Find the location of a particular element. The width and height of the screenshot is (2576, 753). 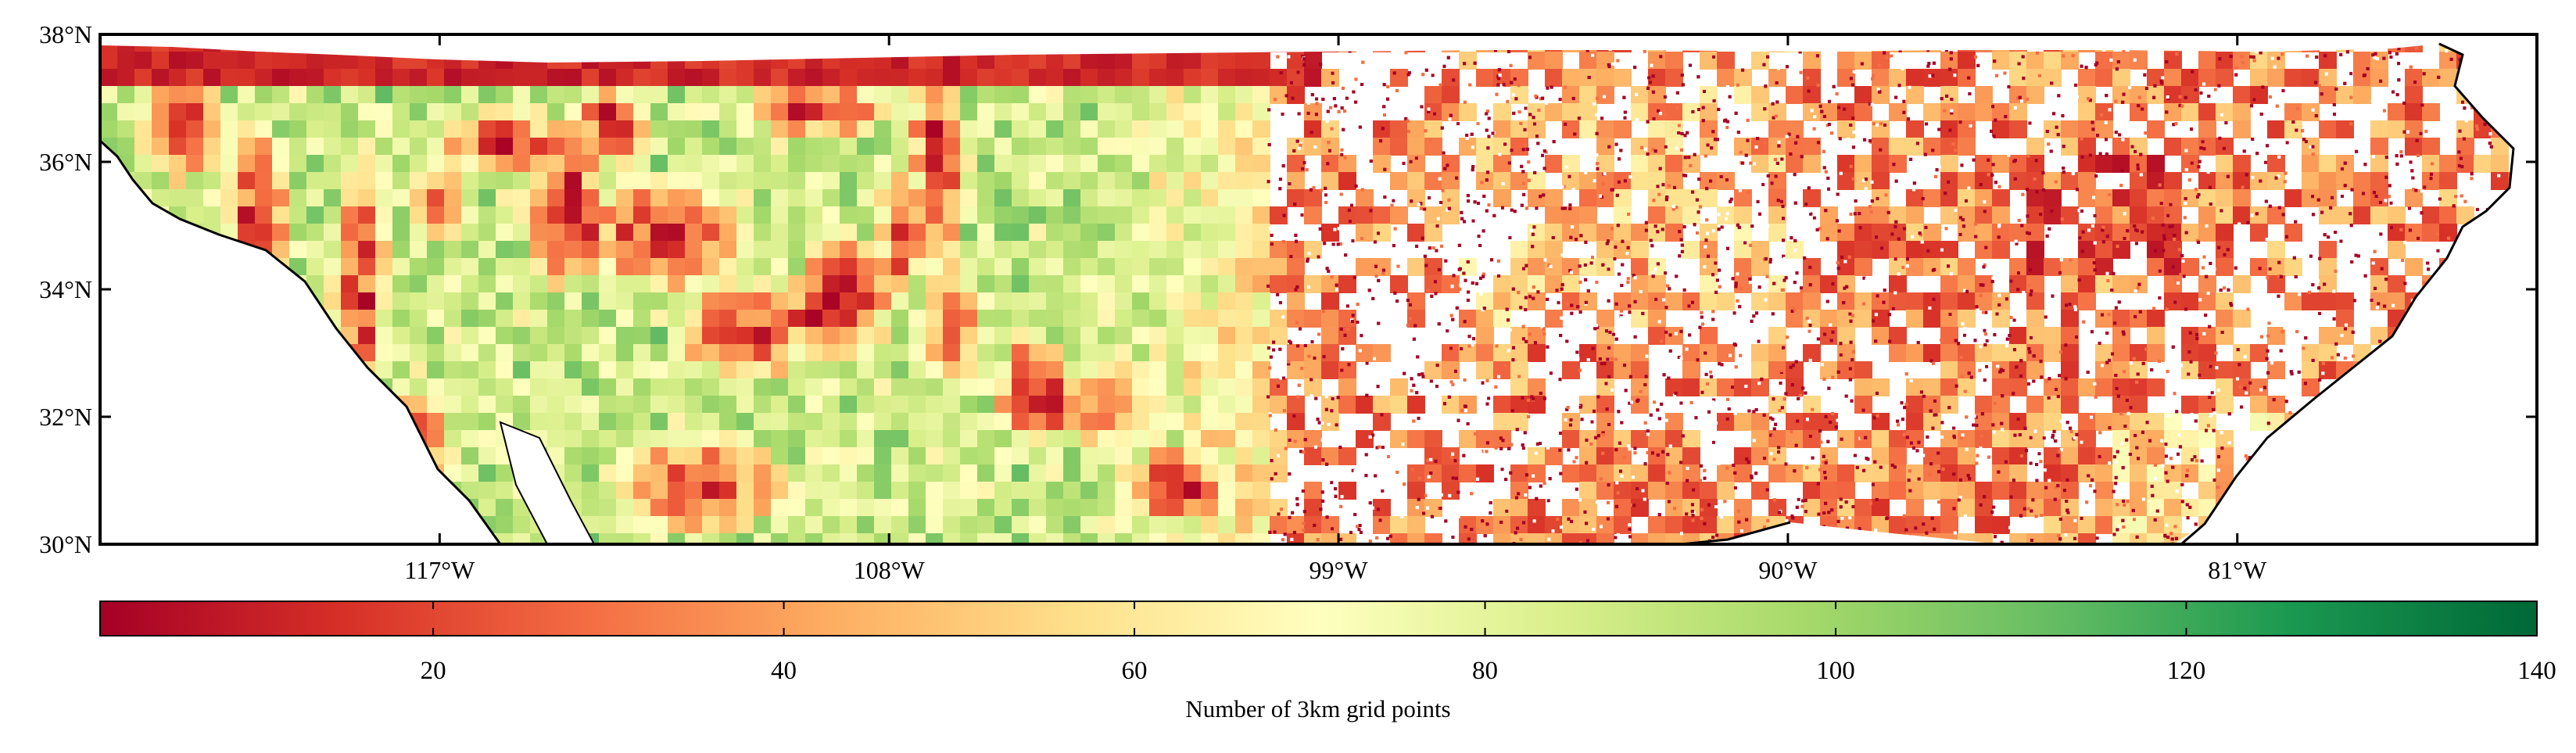

colorbar-tick-label: 140 is located at coordinates (2536, 671).